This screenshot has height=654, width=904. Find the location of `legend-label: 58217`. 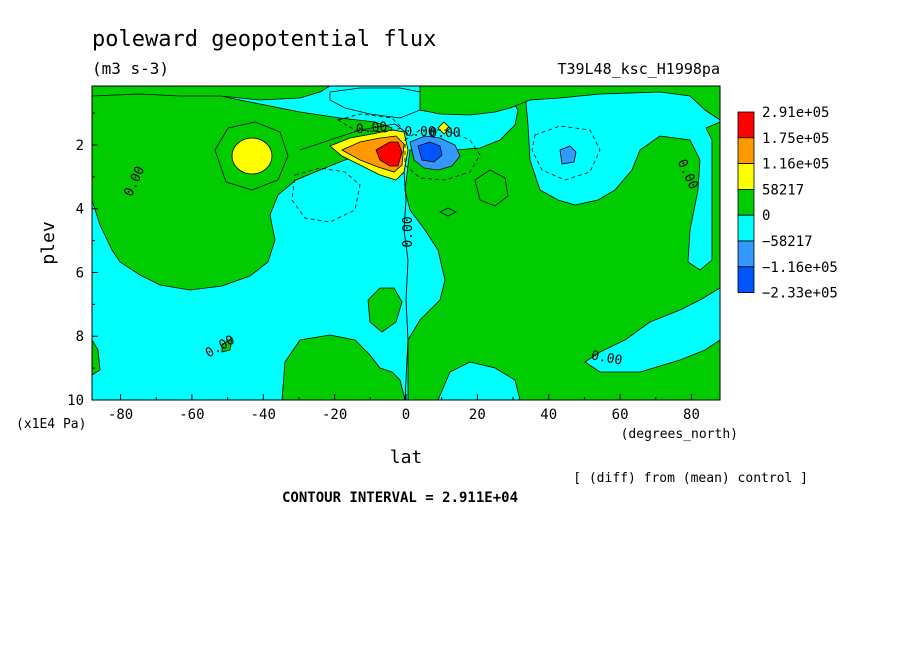

legend-label: 58217 is located at coordinates (783, 190).